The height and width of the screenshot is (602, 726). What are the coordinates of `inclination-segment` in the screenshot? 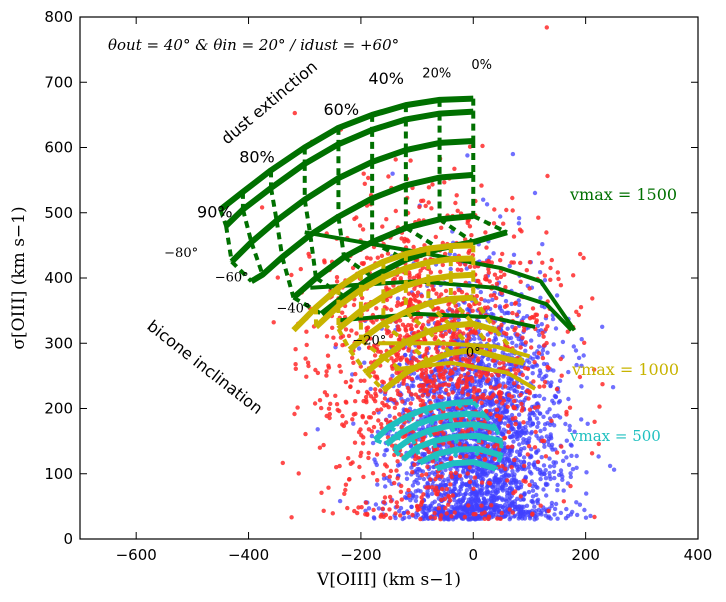 It's located at (484, 314).